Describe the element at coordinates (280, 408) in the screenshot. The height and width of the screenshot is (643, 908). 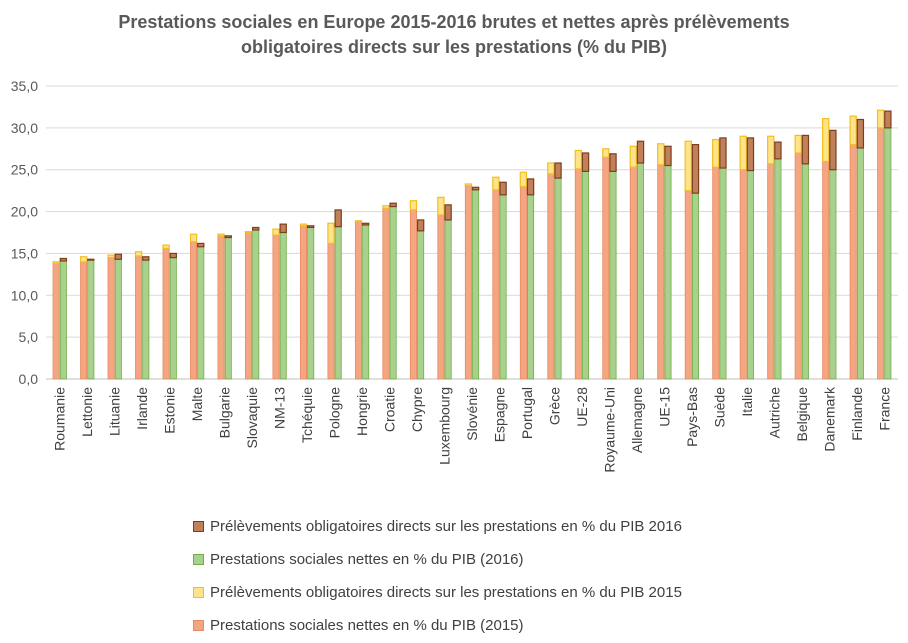
I see `x-tick-label: NM-13` at that location.